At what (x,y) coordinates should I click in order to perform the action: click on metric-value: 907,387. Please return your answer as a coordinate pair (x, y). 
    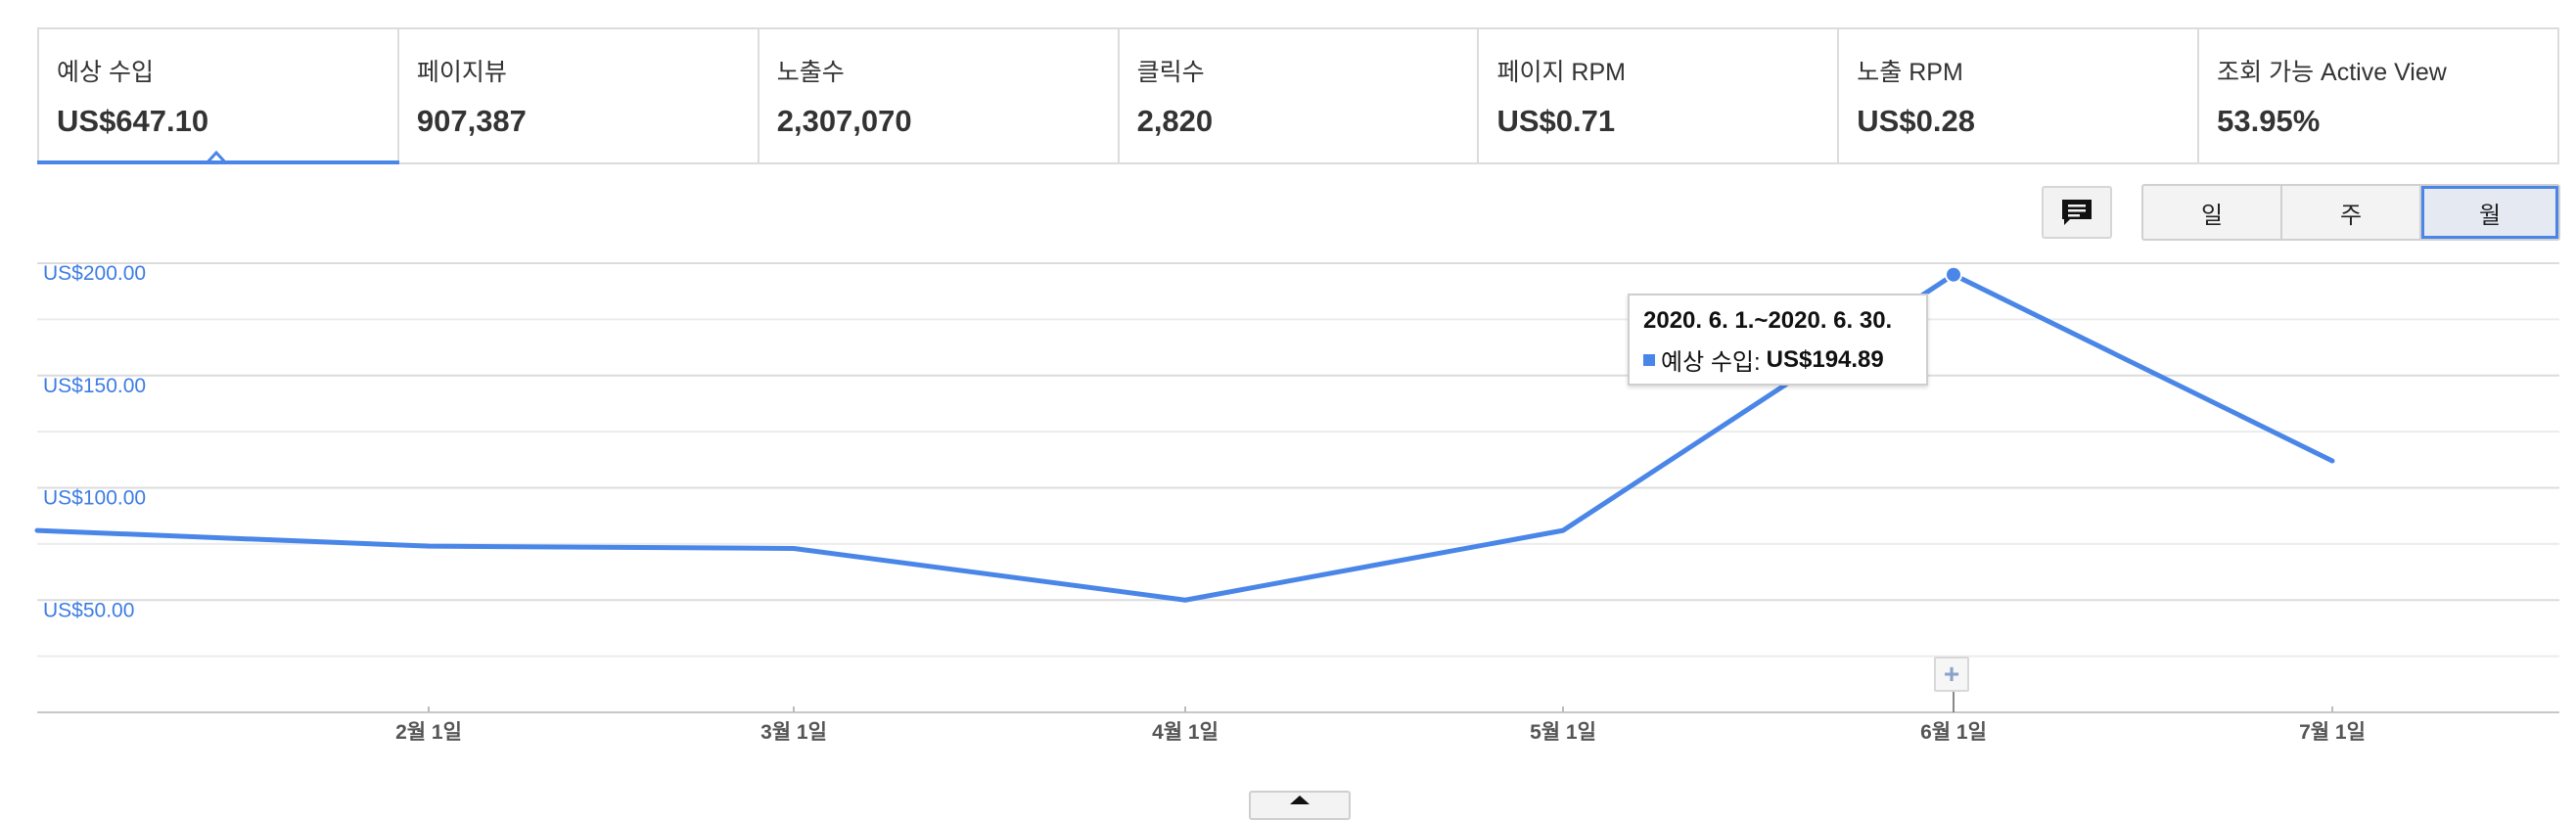
    Looking at the image, I should click on (472, 121).